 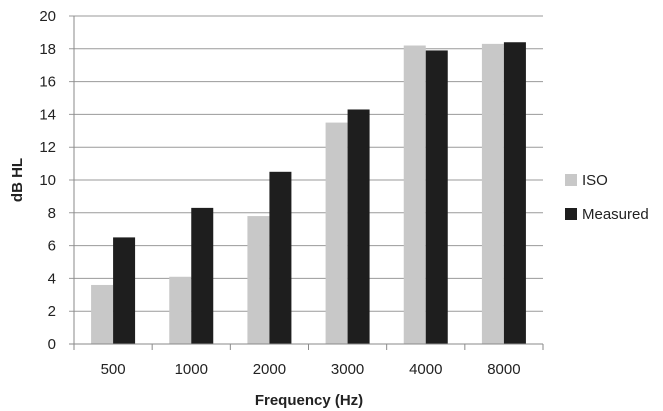 I want to click on y-axis-title: dB HL, so click(x=17, y=180).